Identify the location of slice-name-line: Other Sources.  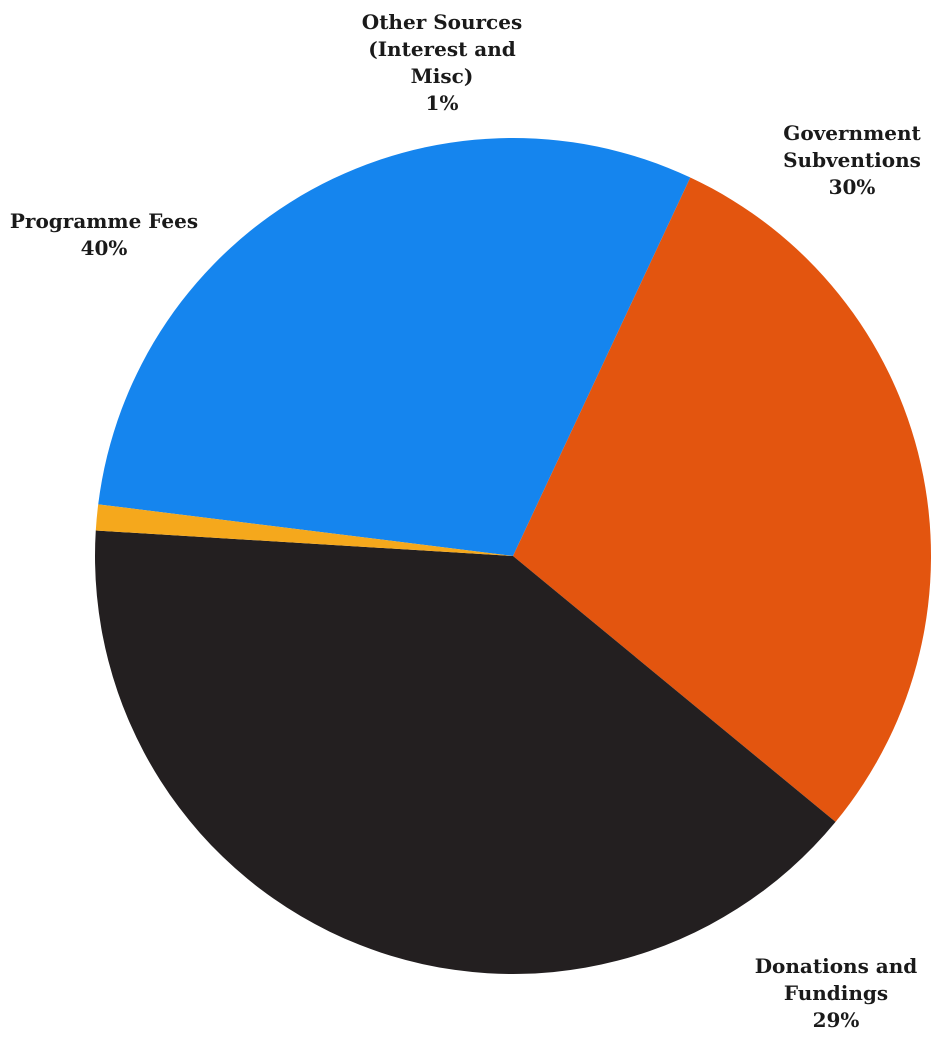
(442, 22).